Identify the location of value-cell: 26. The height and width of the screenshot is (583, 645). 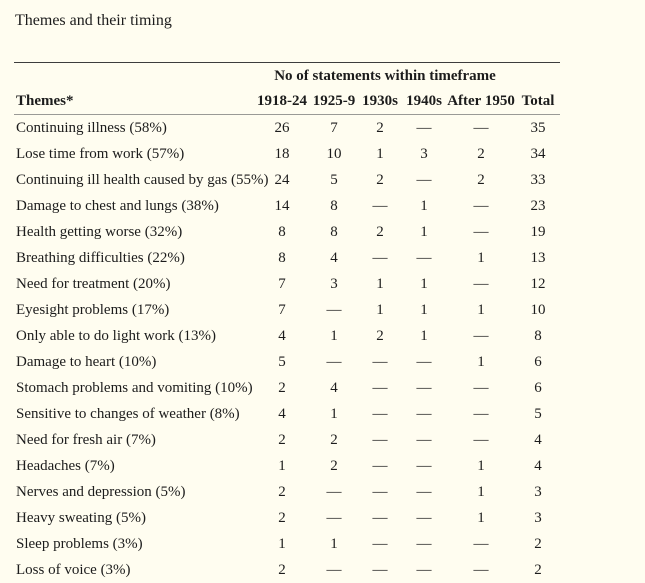
(282, 128).